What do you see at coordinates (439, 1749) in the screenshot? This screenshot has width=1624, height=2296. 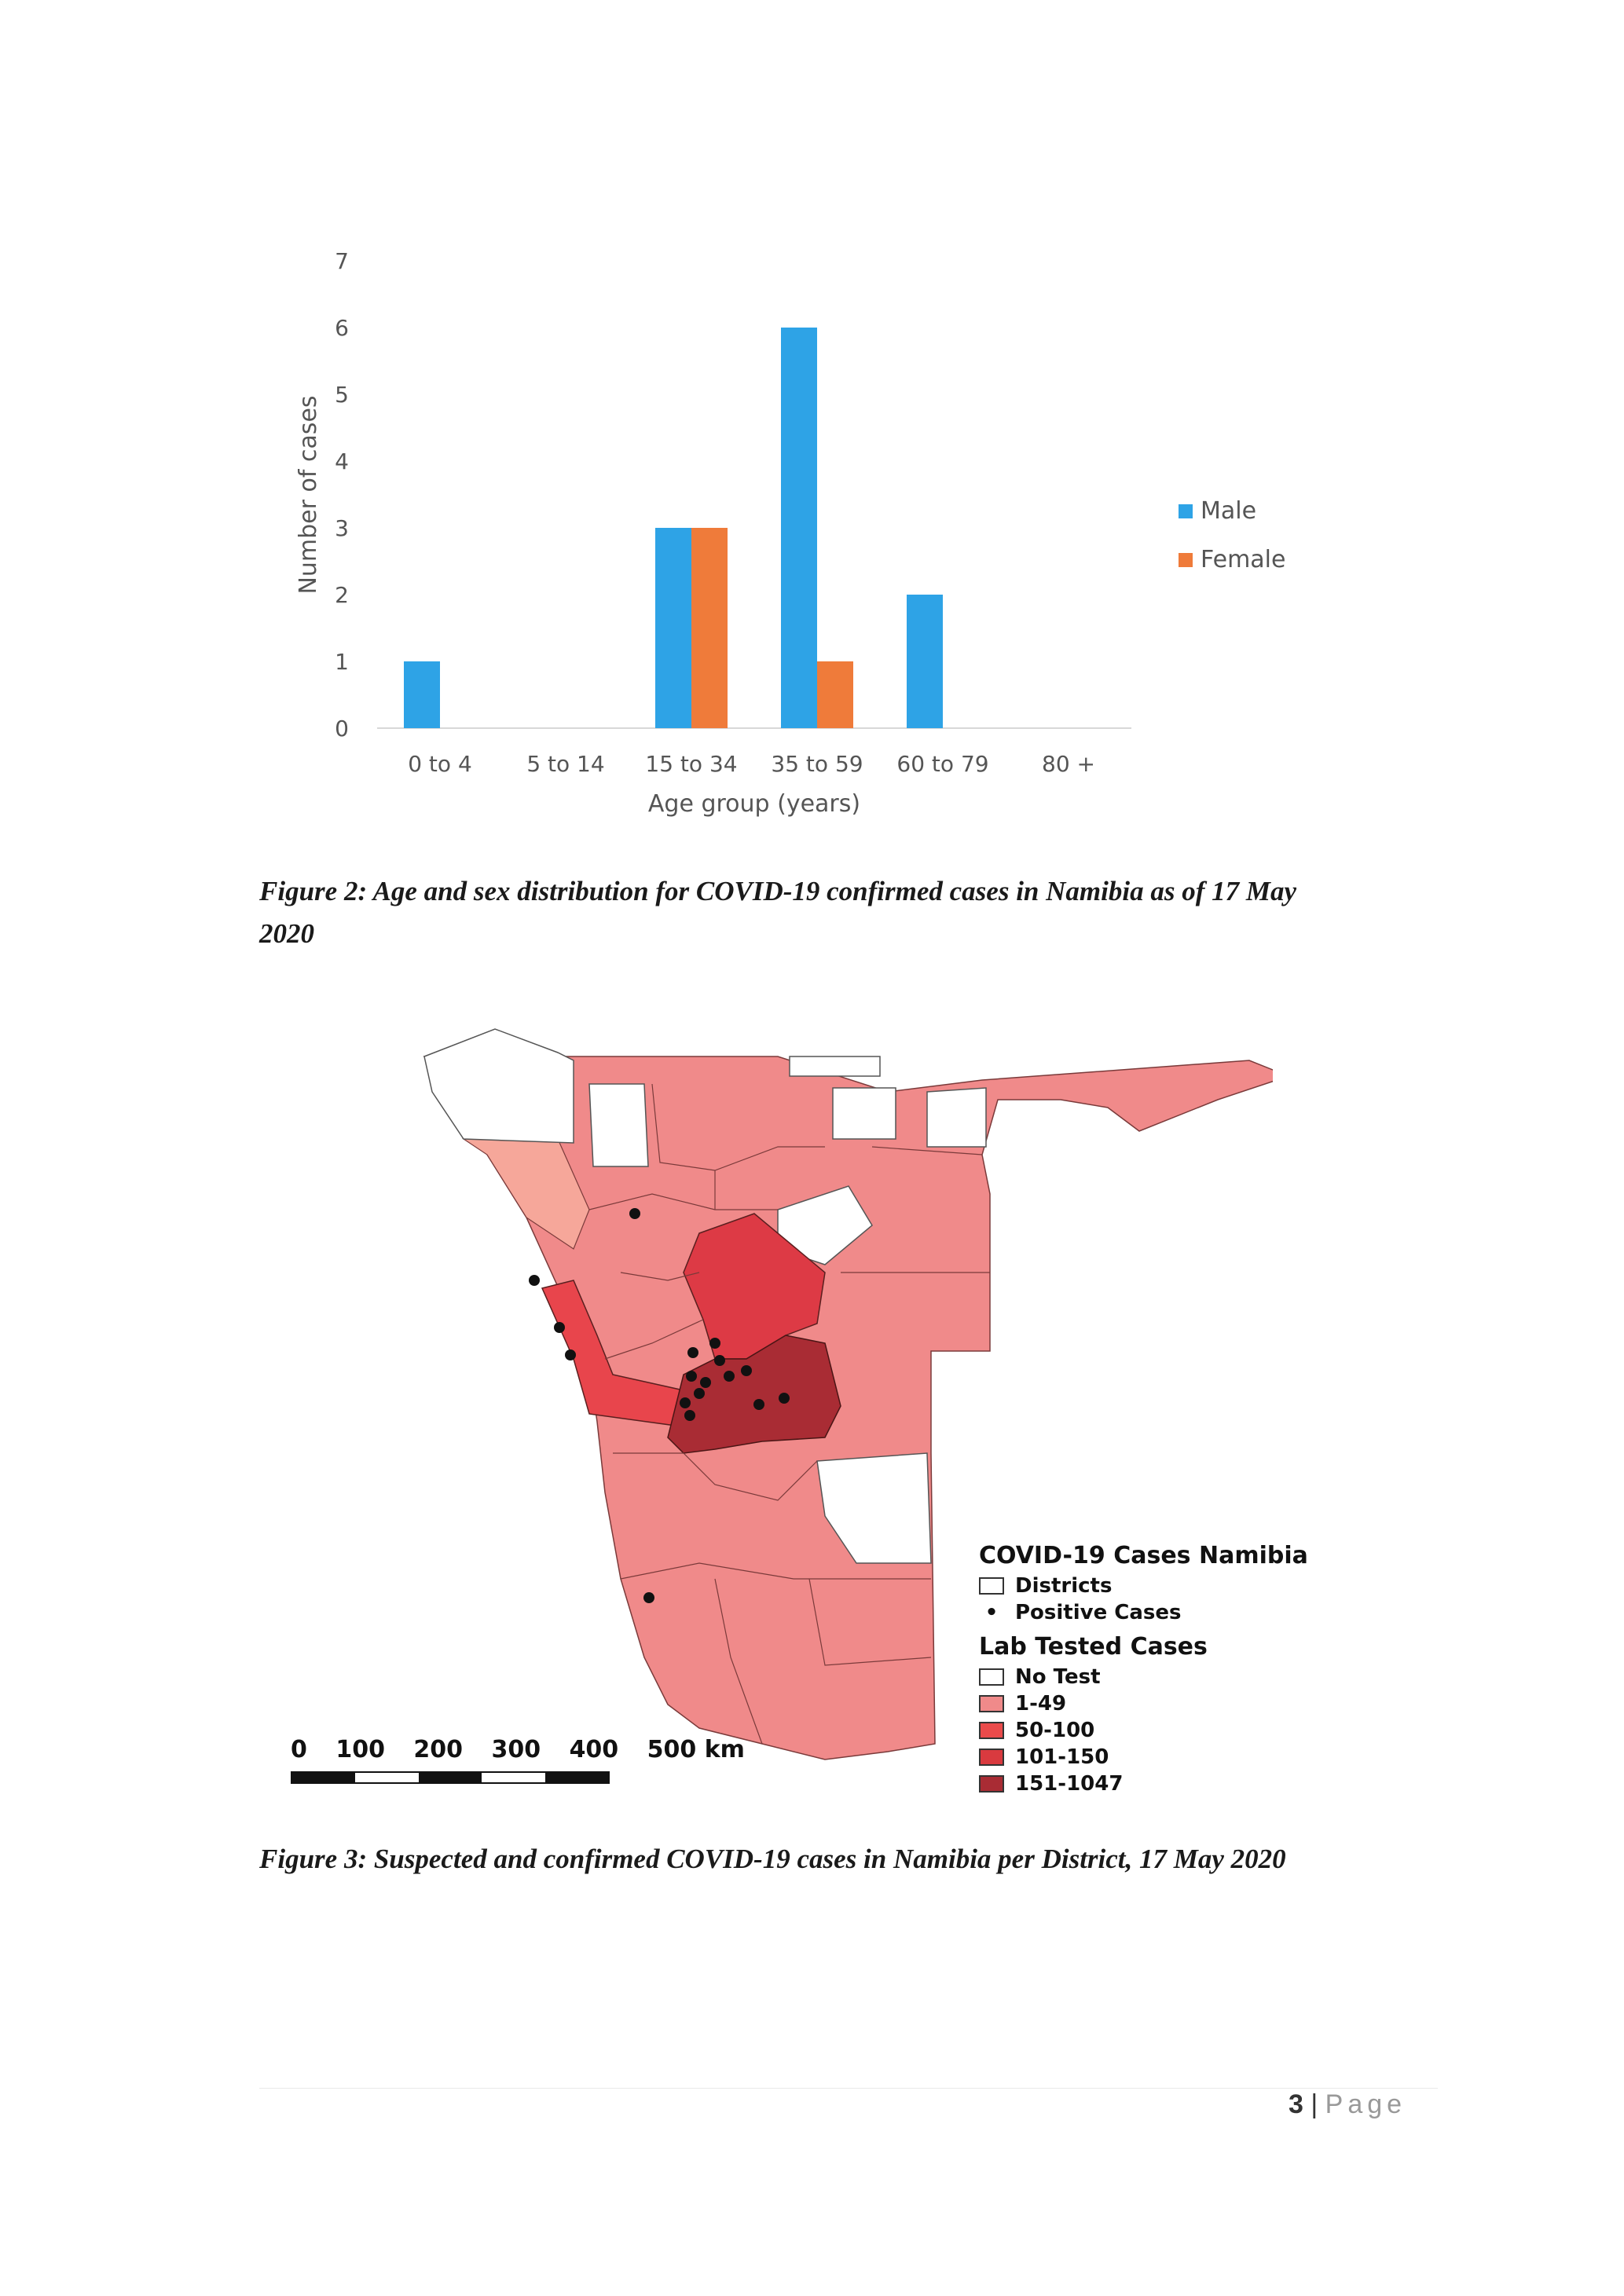 I see `scale-label: 200` at bounding box center [439, 1749].